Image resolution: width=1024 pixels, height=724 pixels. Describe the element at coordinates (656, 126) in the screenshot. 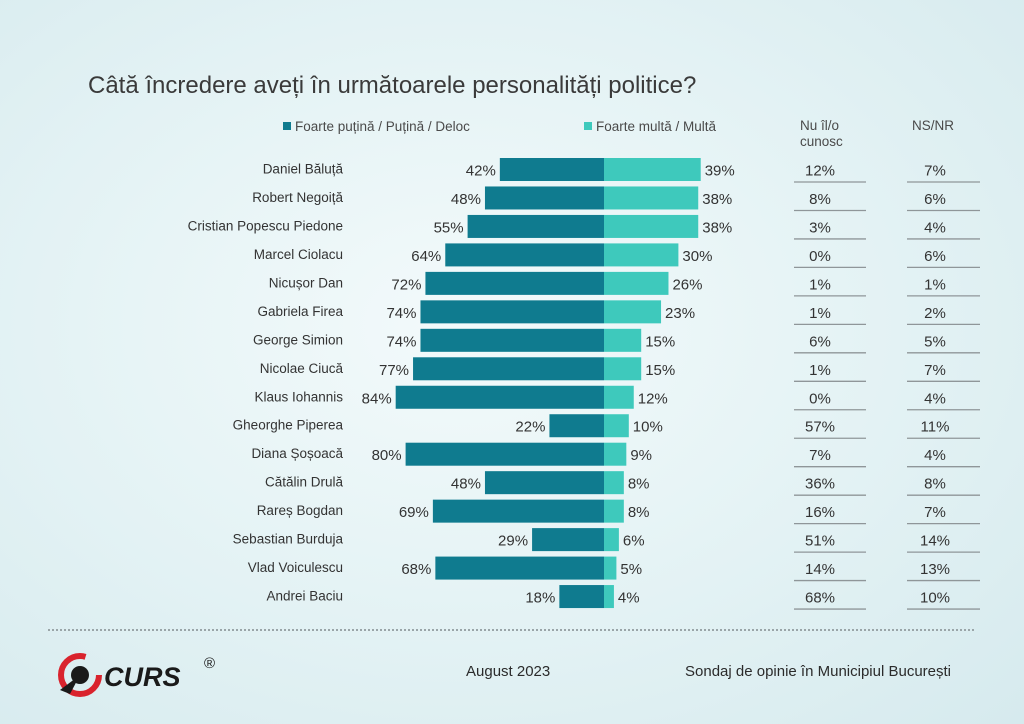

I see `legend-positive-label: Foarte multă / Multă` at that location.